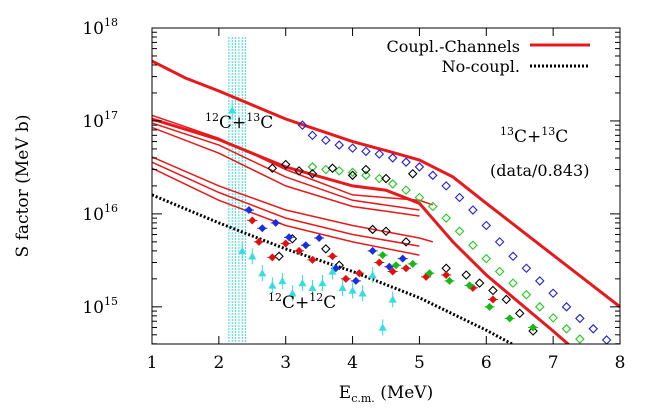 The height and width of the screenshot is (411, 654). What do you see at coordinates (302, 302) in the screenshot?
I see `annotation-c12-c12: 12C+12C` at bounding box center [302, 302].